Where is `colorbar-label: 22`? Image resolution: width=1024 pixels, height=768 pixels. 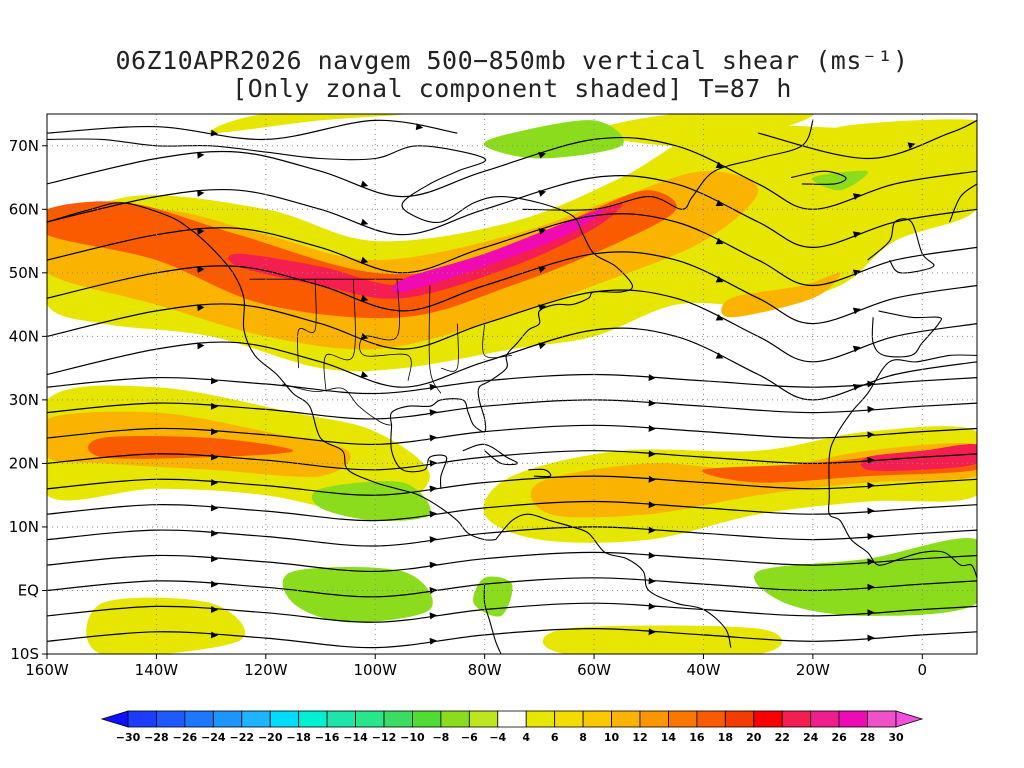 colorbar-label: 22 is located at coordinates (782, 737).